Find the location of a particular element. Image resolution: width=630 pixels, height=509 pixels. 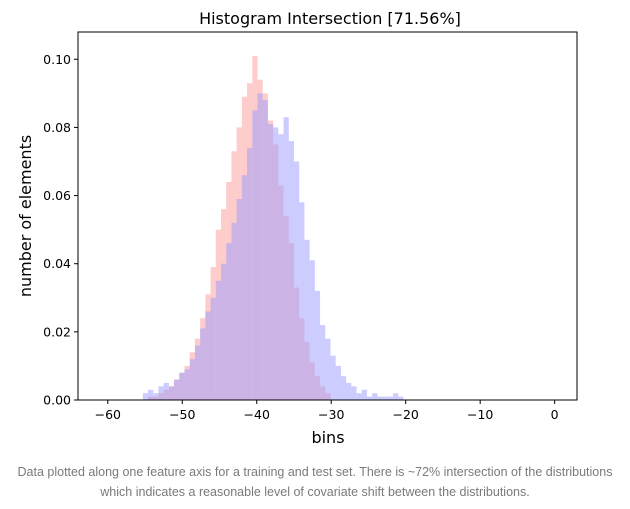

y-tick-label: 0.00 is located at coordinates (57, 400).